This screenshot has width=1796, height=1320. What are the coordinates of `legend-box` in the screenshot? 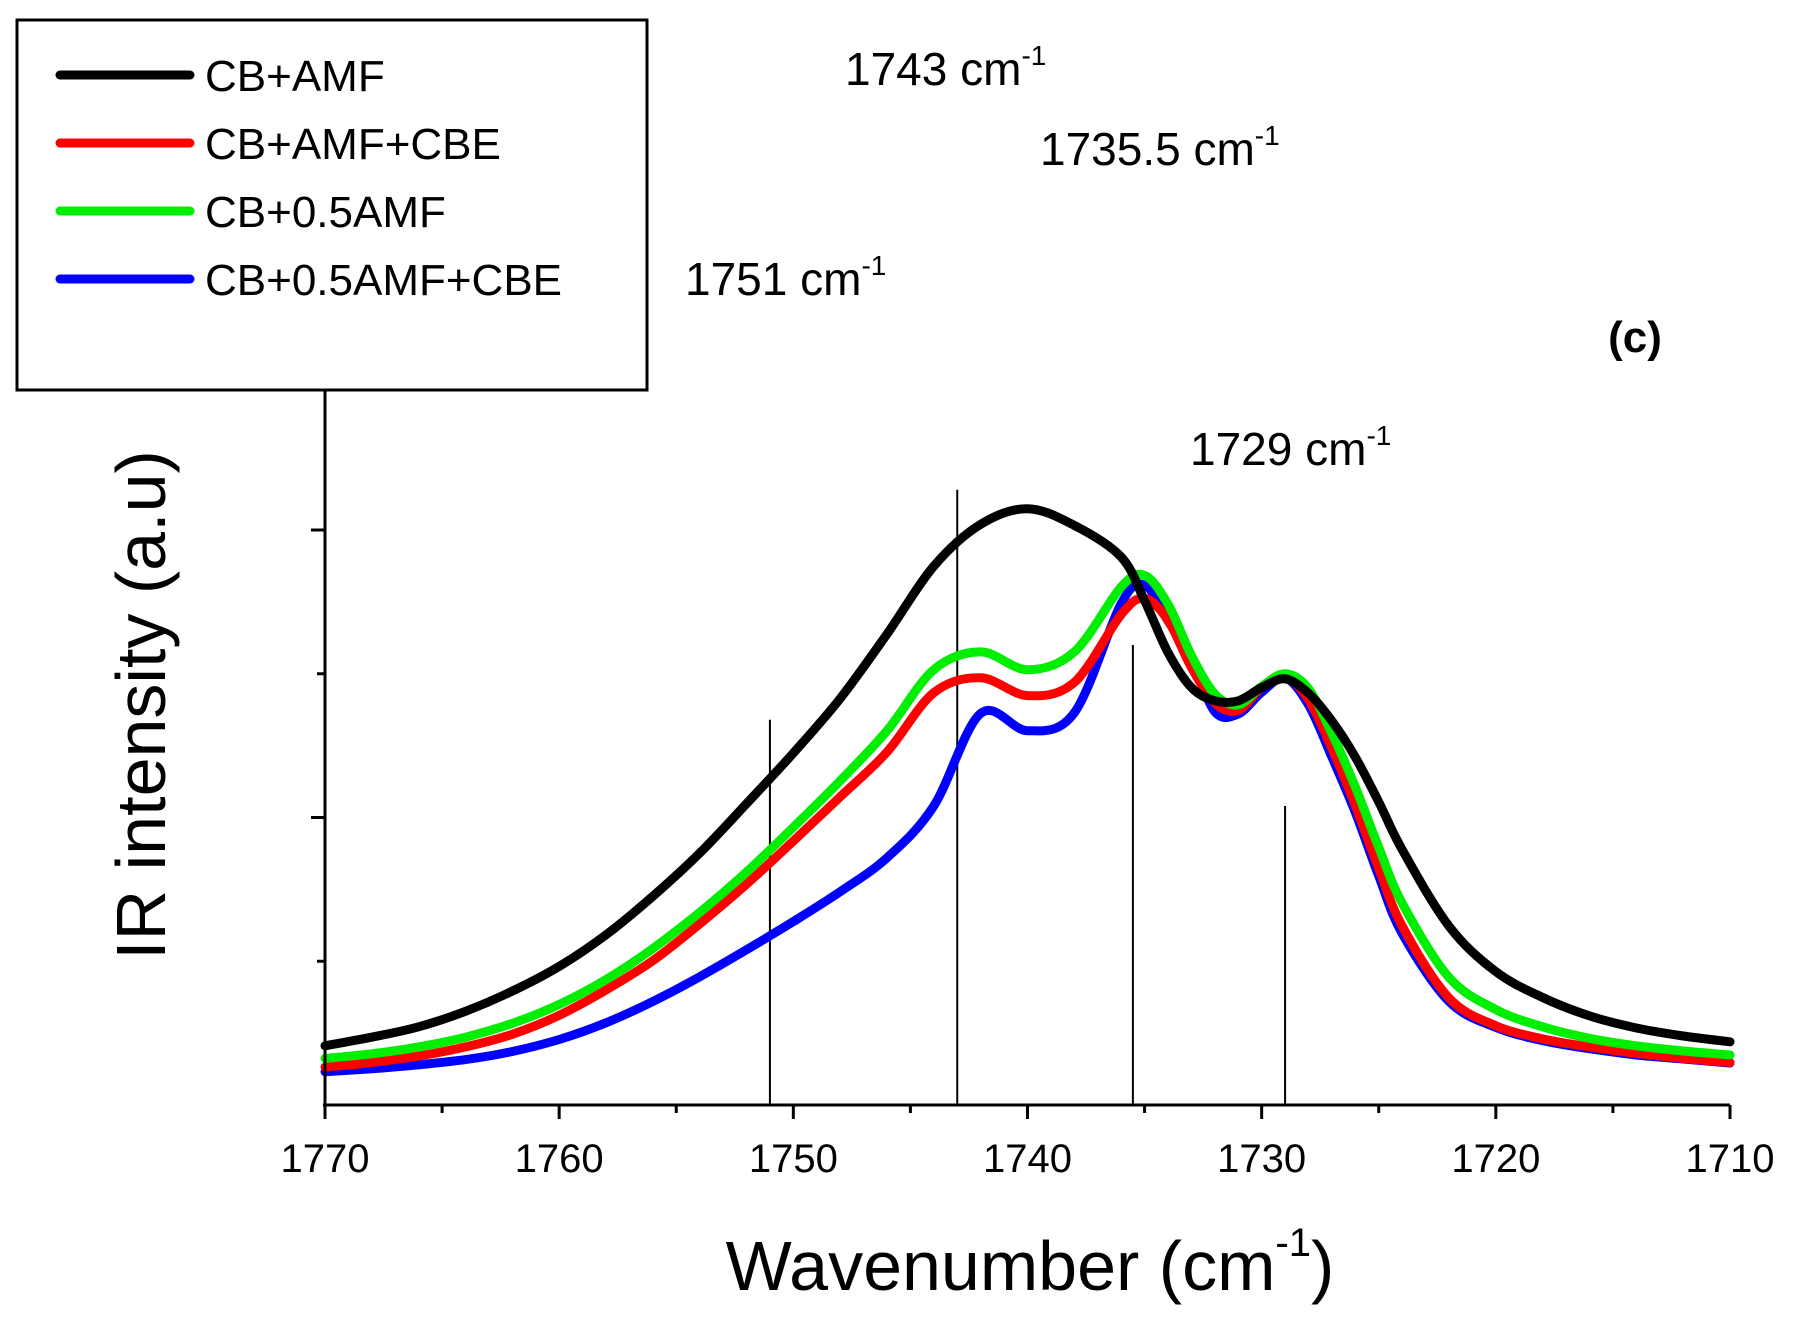 It's located at (332, 205).